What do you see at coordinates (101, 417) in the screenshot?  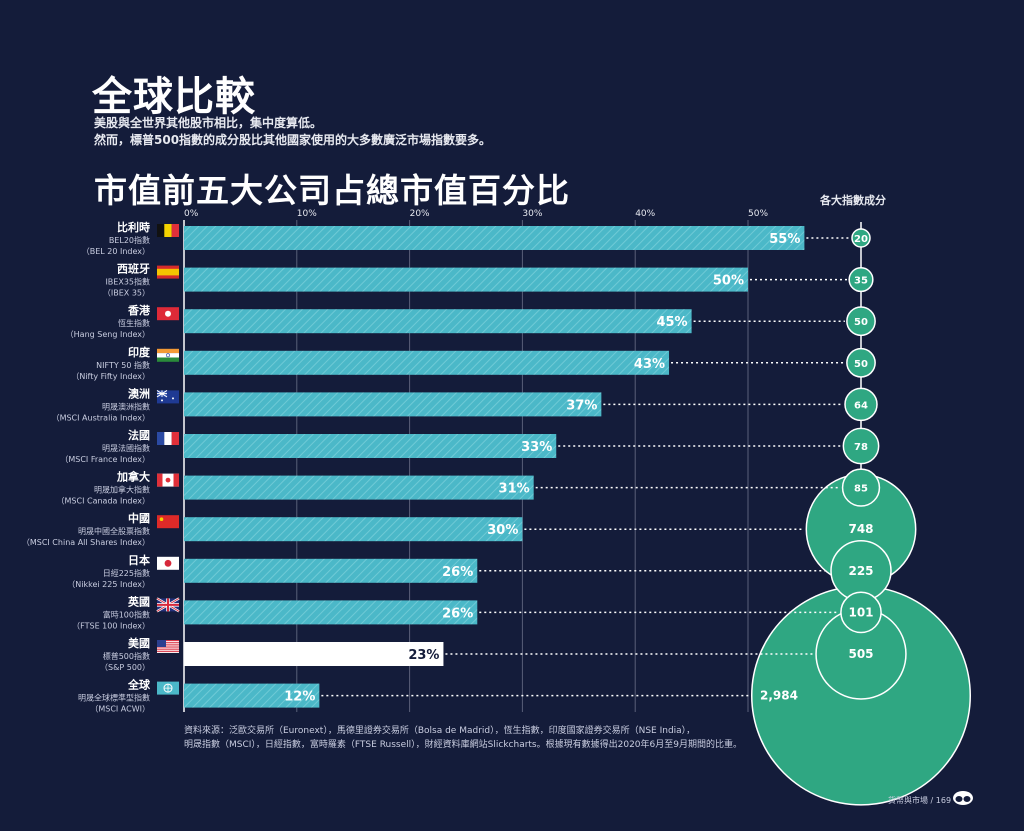 I see `index-name-en: （MSCI Australia Index）` at bounding box center [101, 417].